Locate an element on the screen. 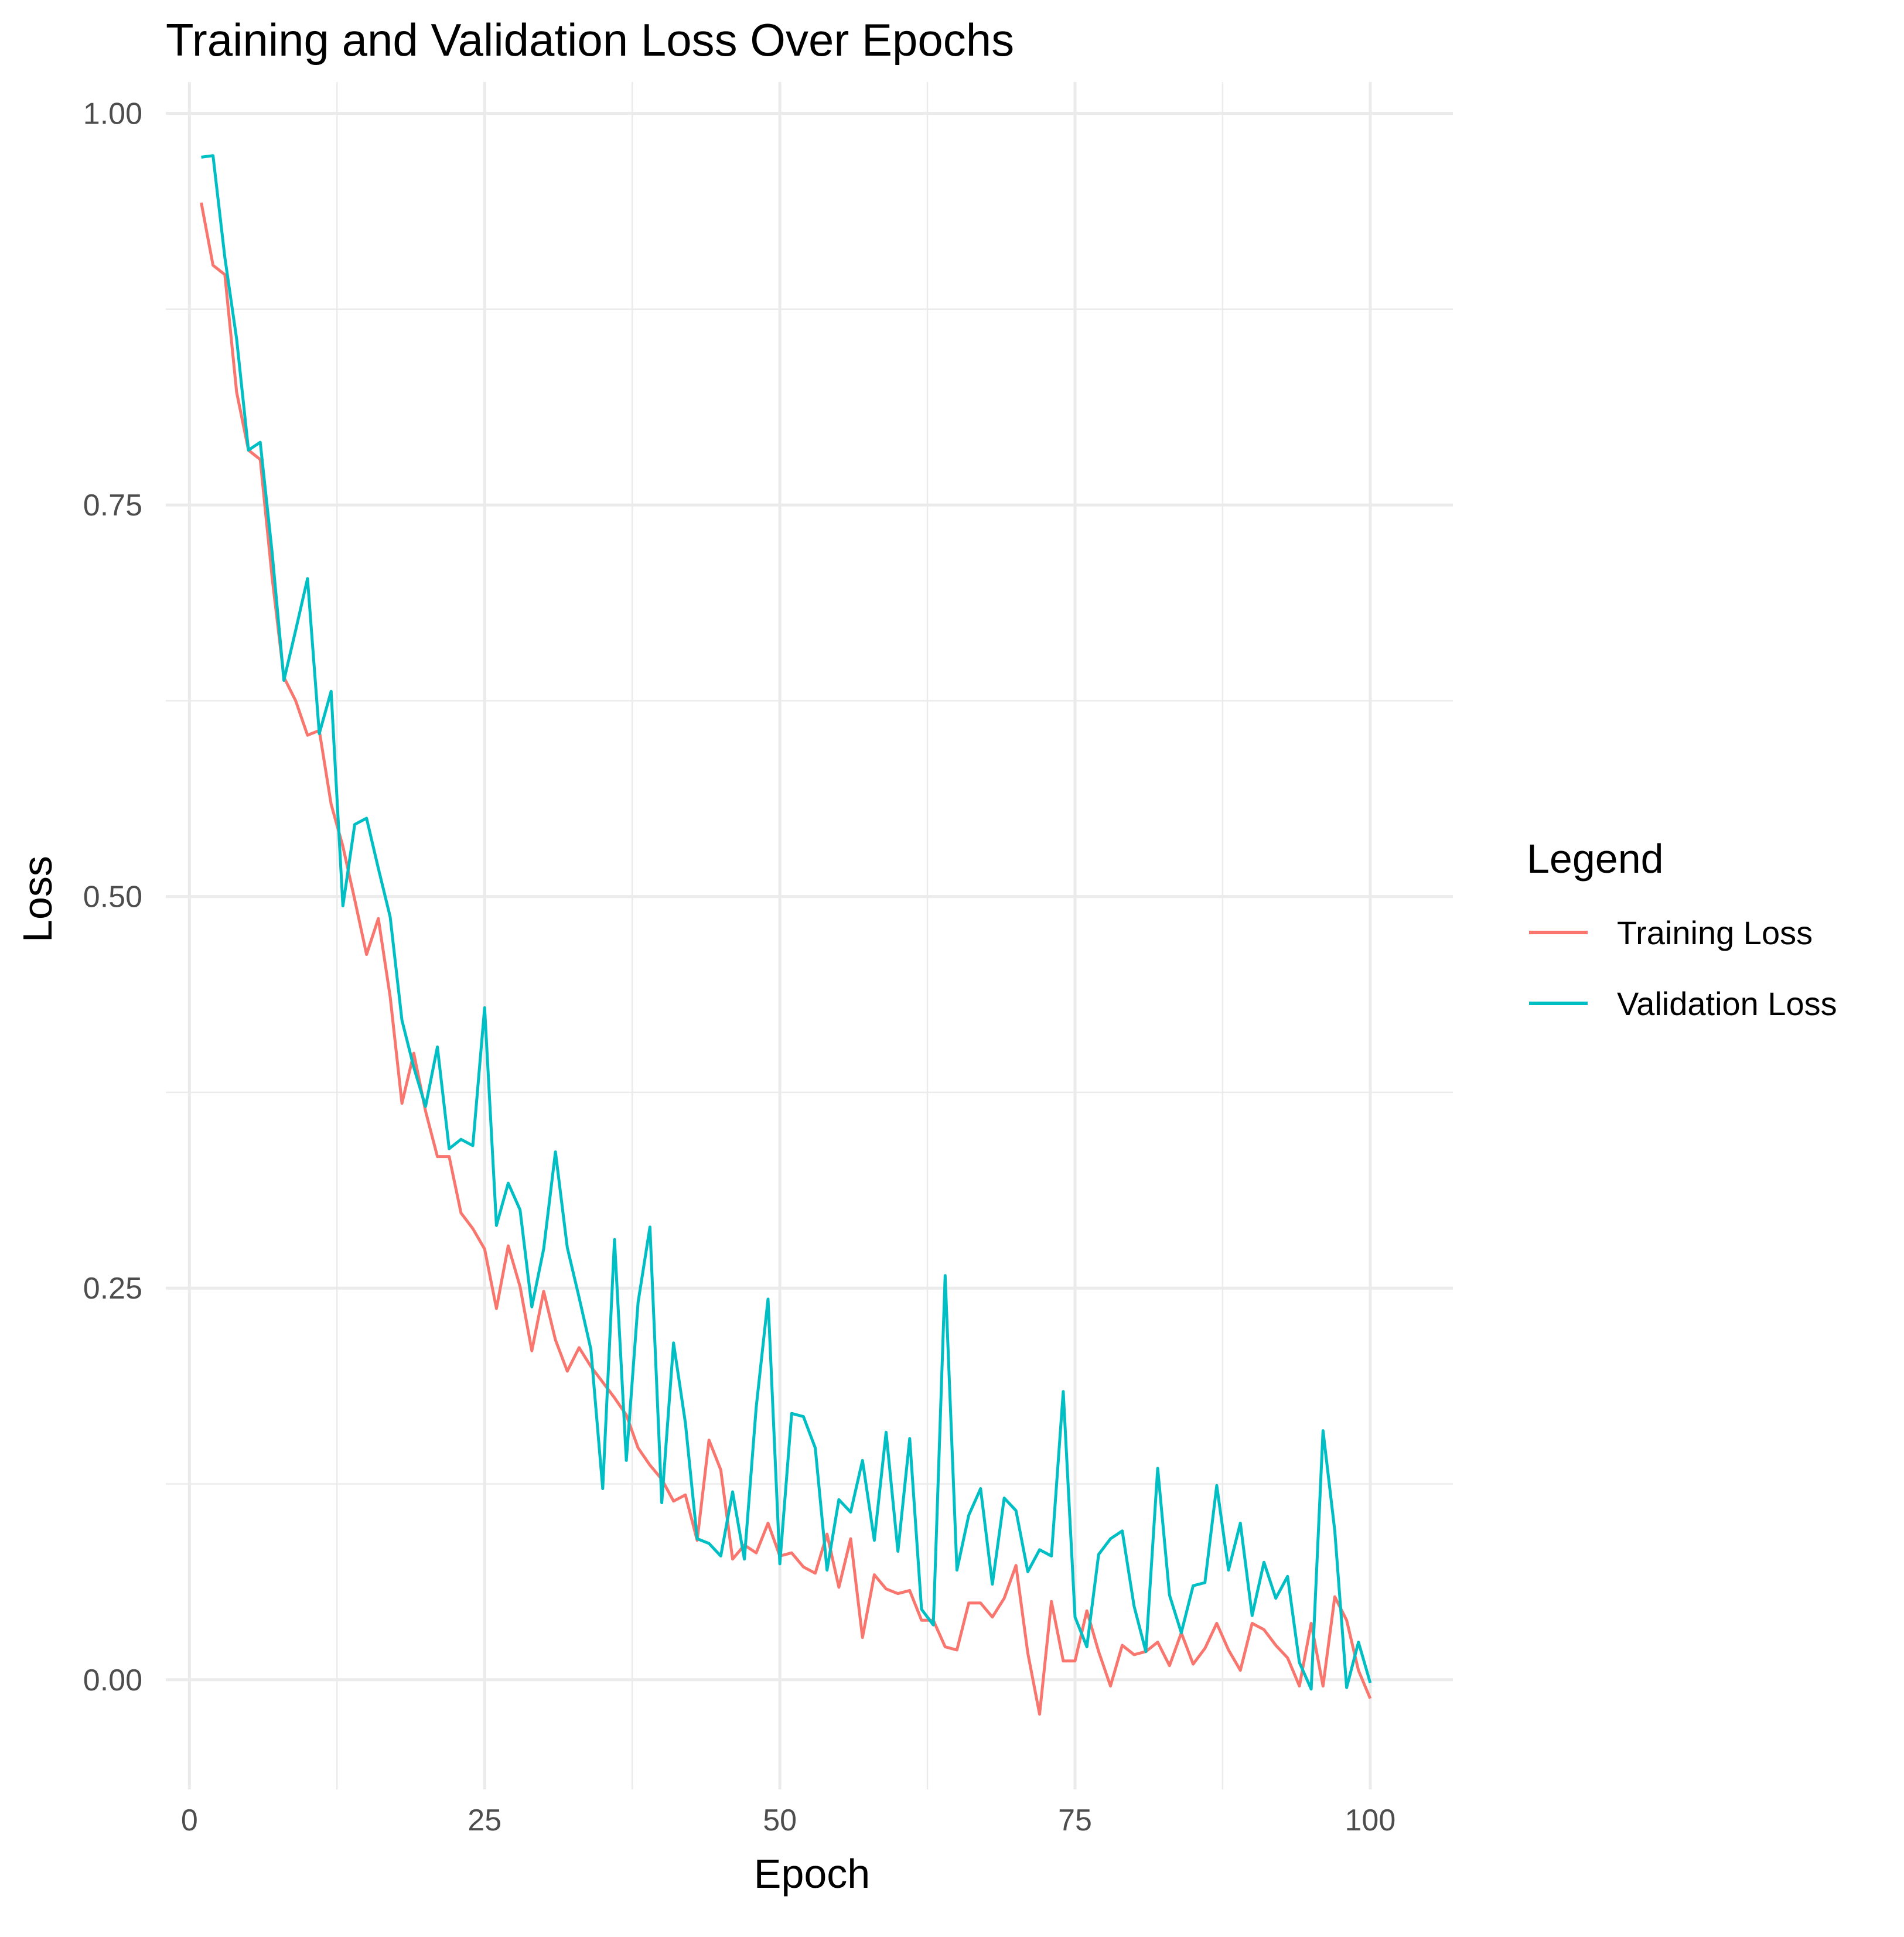 The image size is (1904, 1937). x-tick-label: 50 is located at coordinates (780, 1820).